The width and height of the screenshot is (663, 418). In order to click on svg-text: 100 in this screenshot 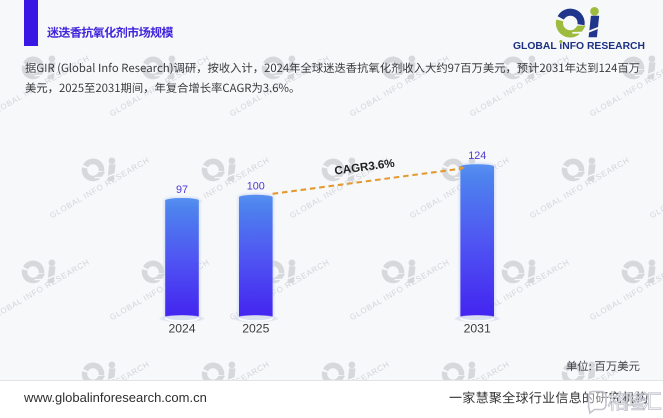, I will do `click(256, 187)`.